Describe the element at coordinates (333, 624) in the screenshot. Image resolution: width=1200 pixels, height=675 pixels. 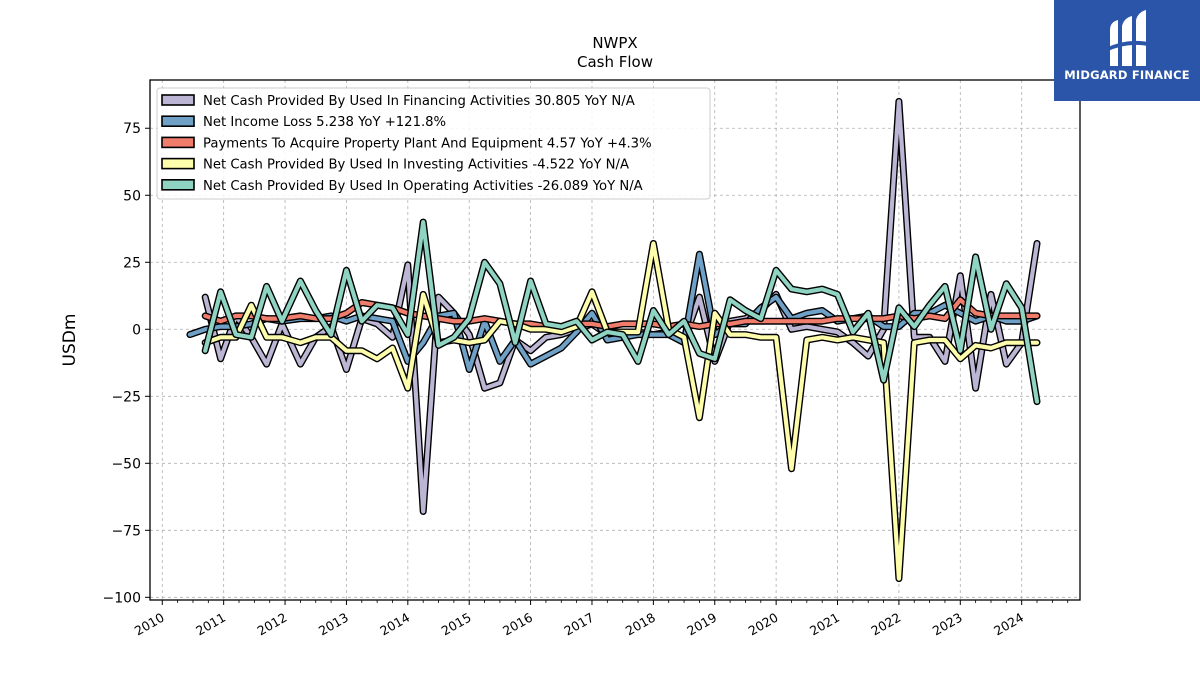
I see `x-tick-label: 2013` at that location.